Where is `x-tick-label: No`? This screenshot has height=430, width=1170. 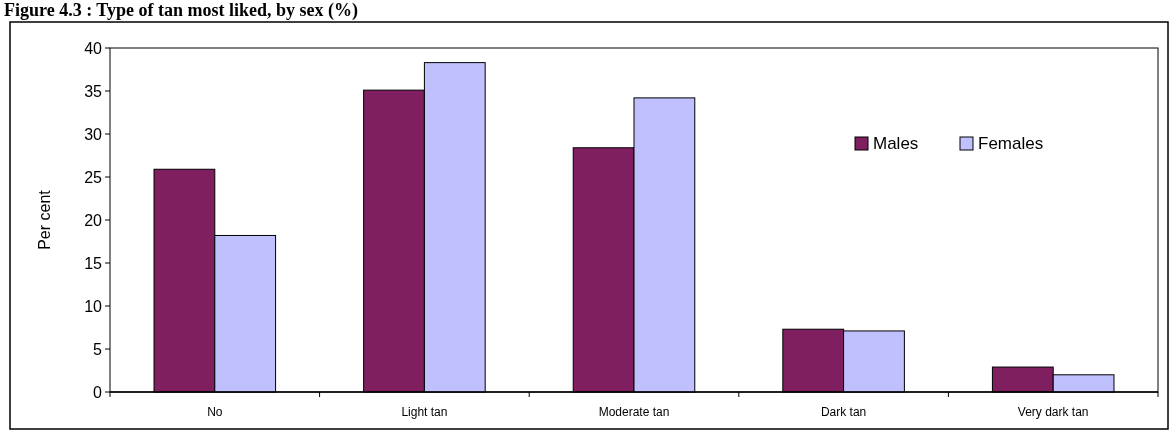 x-tick-label: No is located at coordinates (215, 412).